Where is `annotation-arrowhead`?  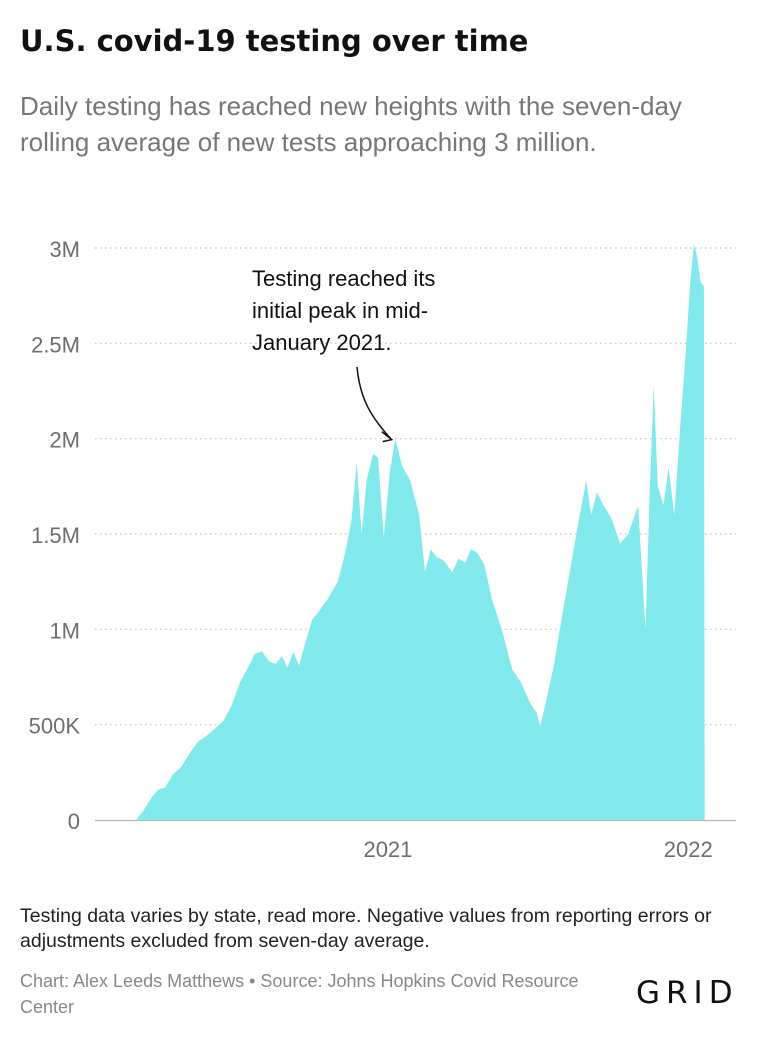
annotation-arrowhead is located at coordinates (387, 437).